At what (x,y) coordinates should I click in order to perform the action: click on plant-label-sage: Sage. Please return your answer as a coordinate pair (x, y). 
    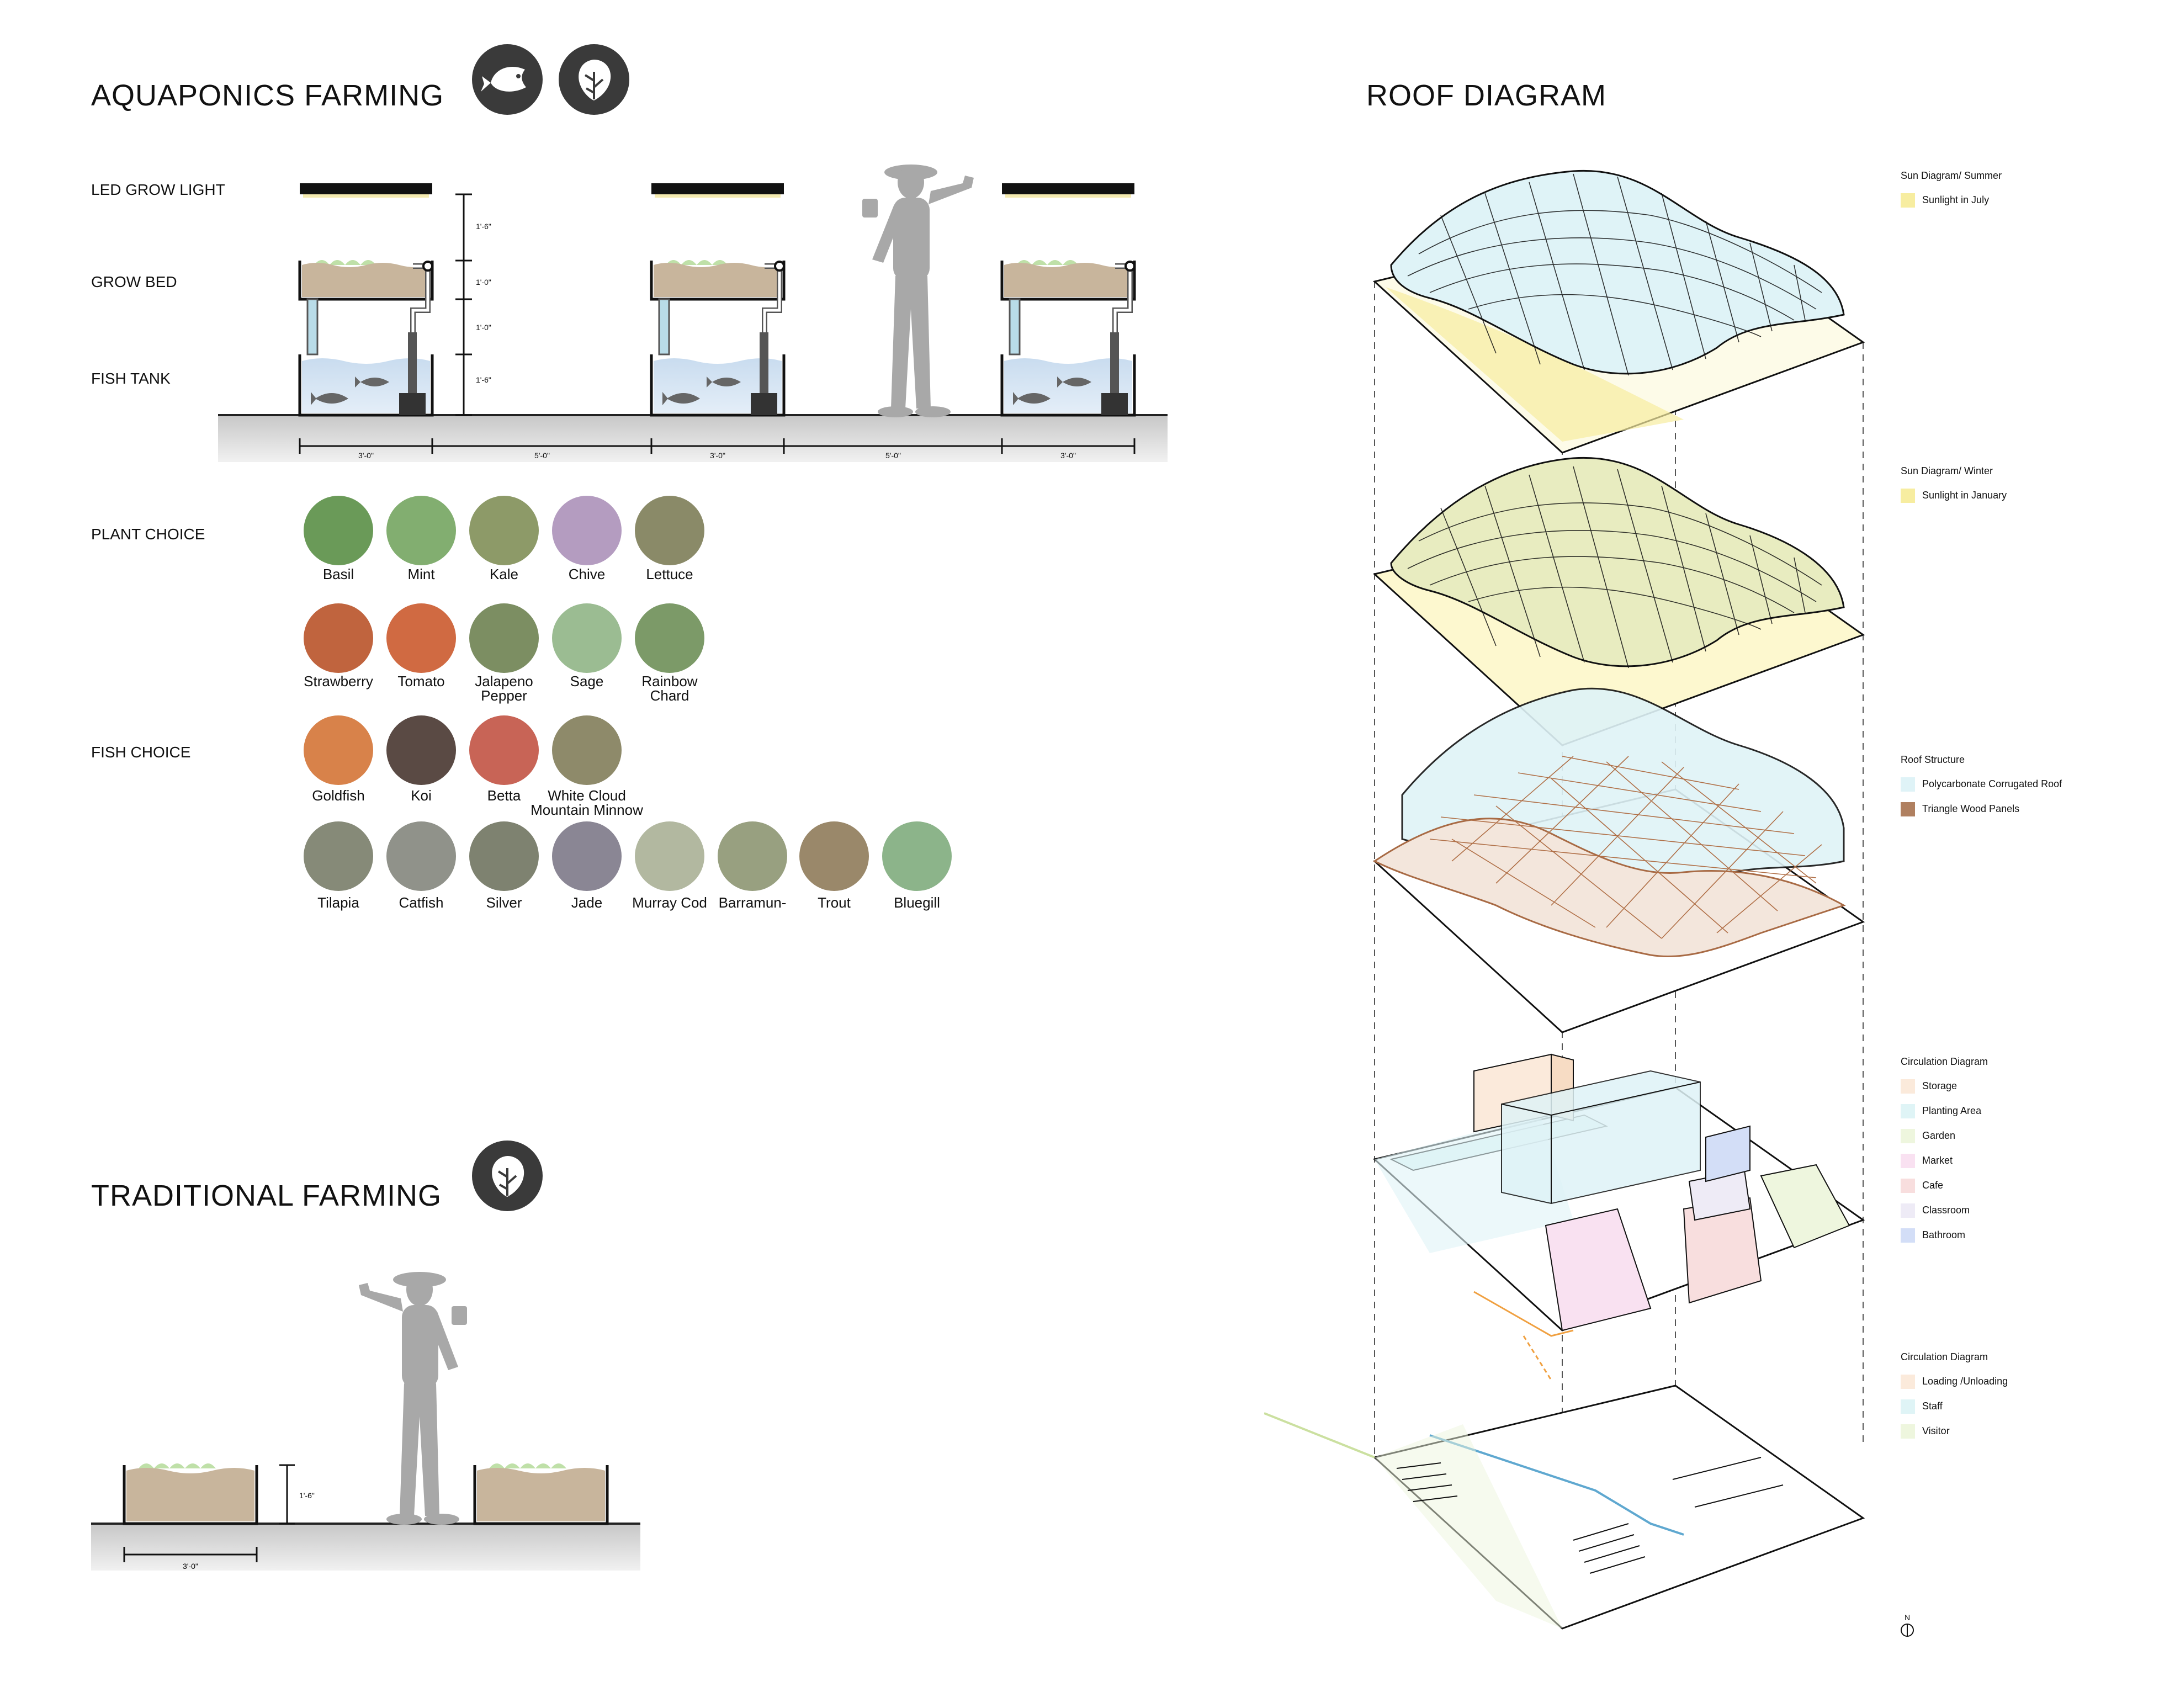
    Looking at the image, I should click on (587, 681).